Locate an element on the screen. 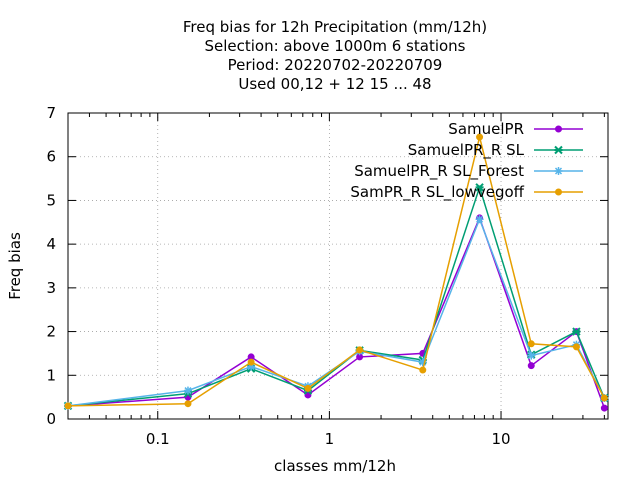 This screenshot has height=480, width=640. legend-label: SamuelPR_R SL_Forest is located at coordinates (439, 171).